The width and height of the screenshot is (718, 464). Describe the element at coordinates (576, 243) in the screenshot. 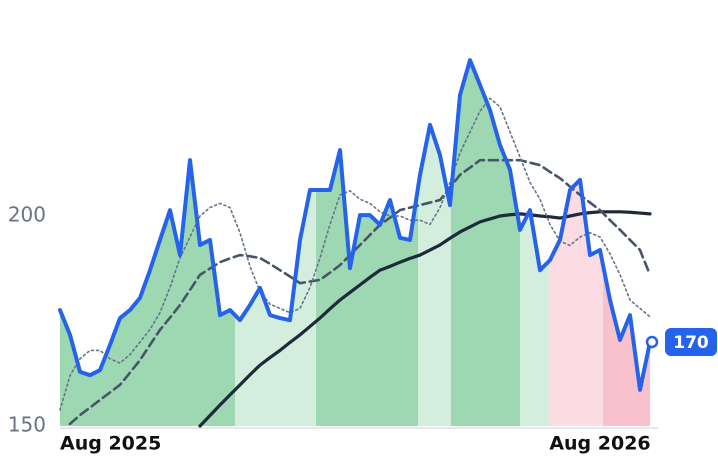

I see `period-band` at that location.